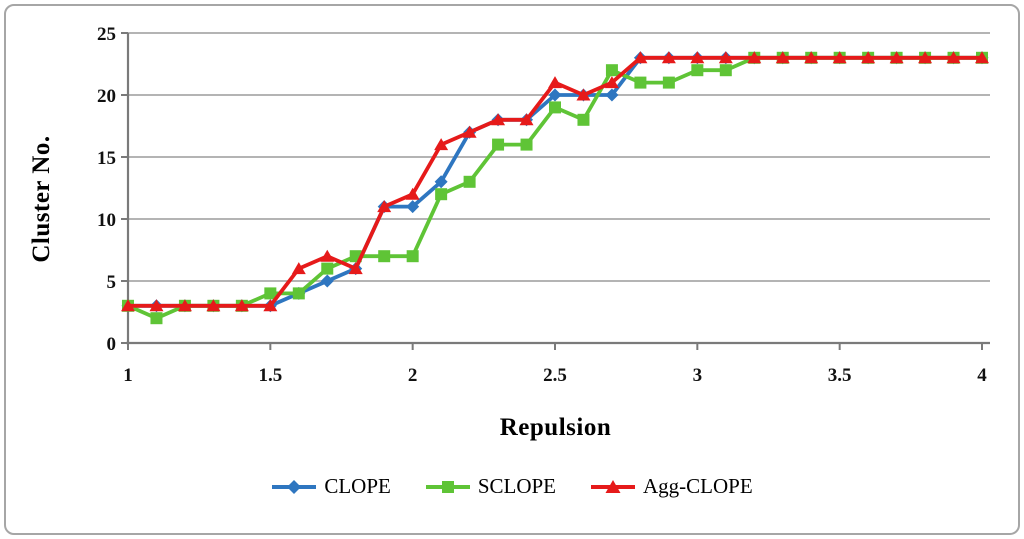  I want to click on legend-label-agg-clope: Agg-CLOPE, so click(698, 486).